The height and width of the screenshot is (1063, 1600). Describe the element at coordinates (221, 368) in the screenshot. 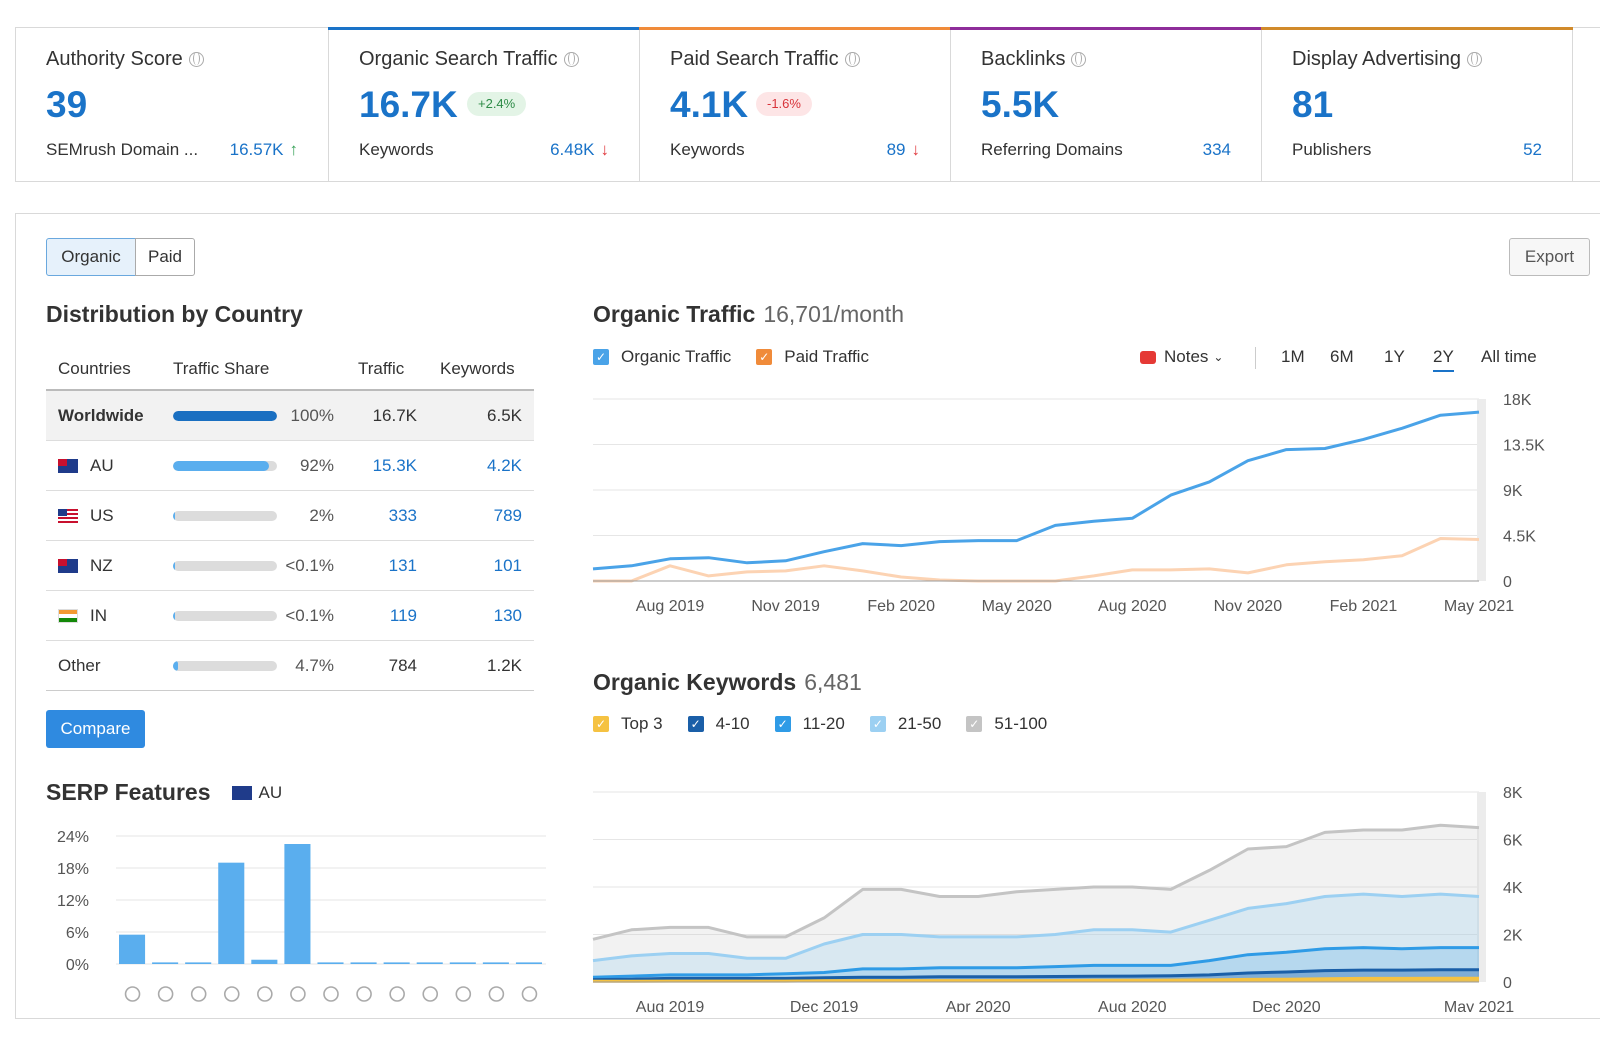

I see `col-header-traffic-share: Traffic Share` at that location.